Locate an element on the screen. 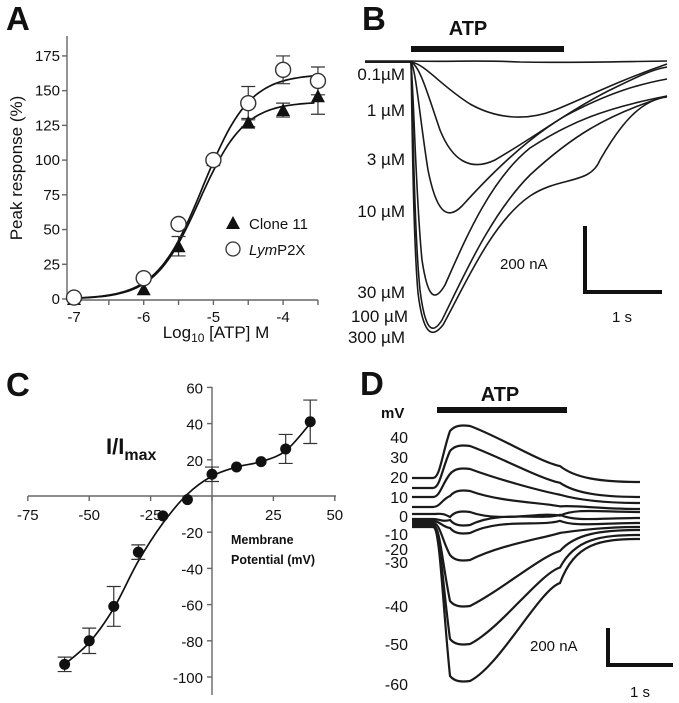 Image resolution: width=679 pixels, height=703 pixels. concentration-label: 30 µM is located at coordinates (381, 292).